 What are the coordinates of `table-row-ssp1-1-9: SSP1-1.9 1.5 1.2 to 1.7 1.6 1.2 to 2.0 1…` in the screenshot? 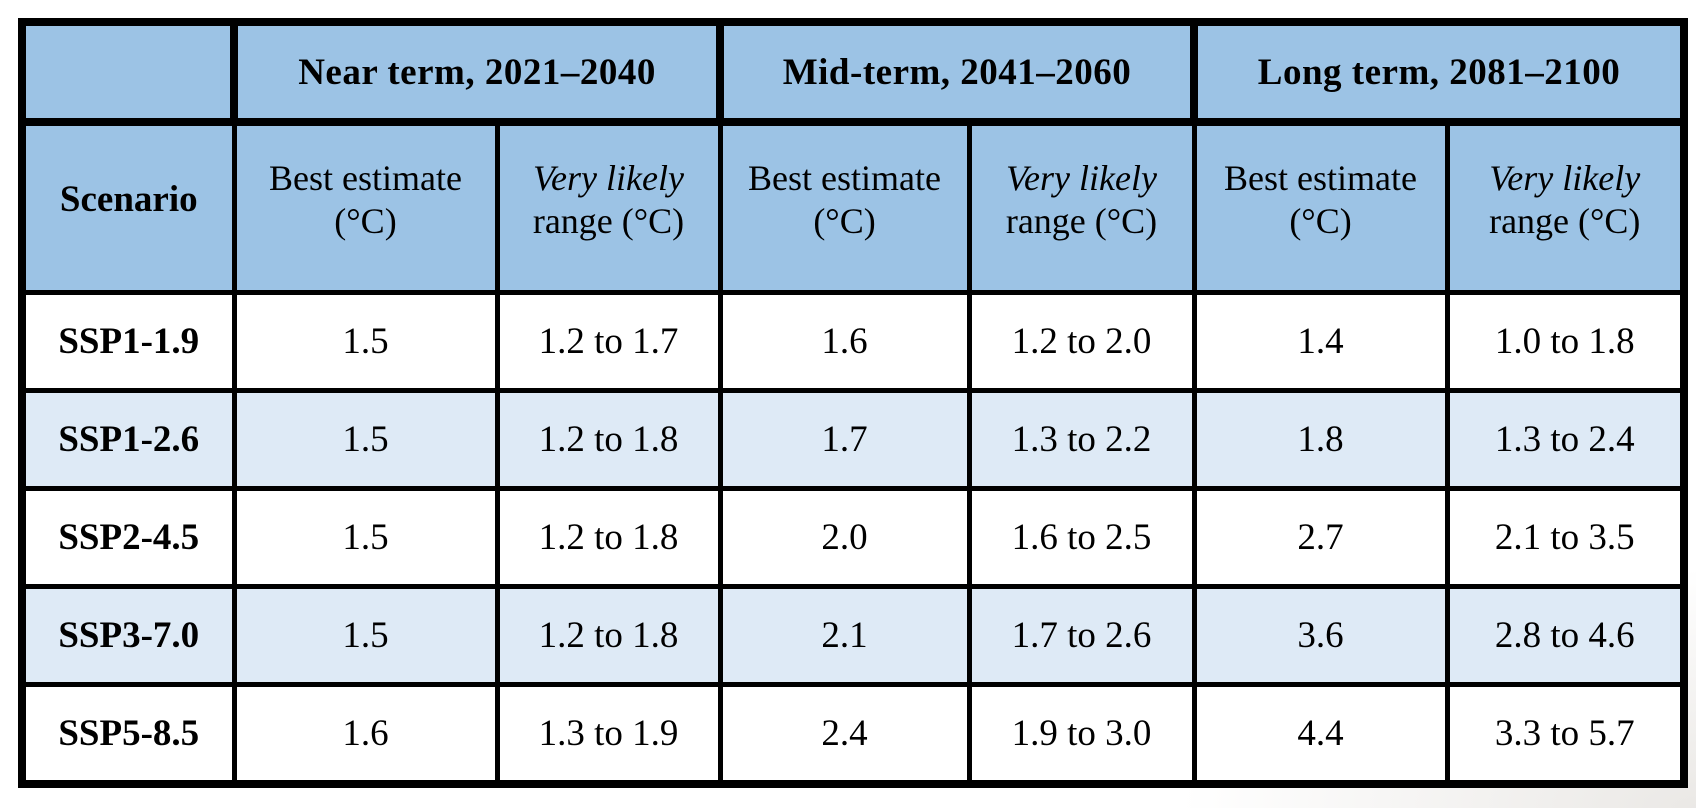 It's located at (853, 341).